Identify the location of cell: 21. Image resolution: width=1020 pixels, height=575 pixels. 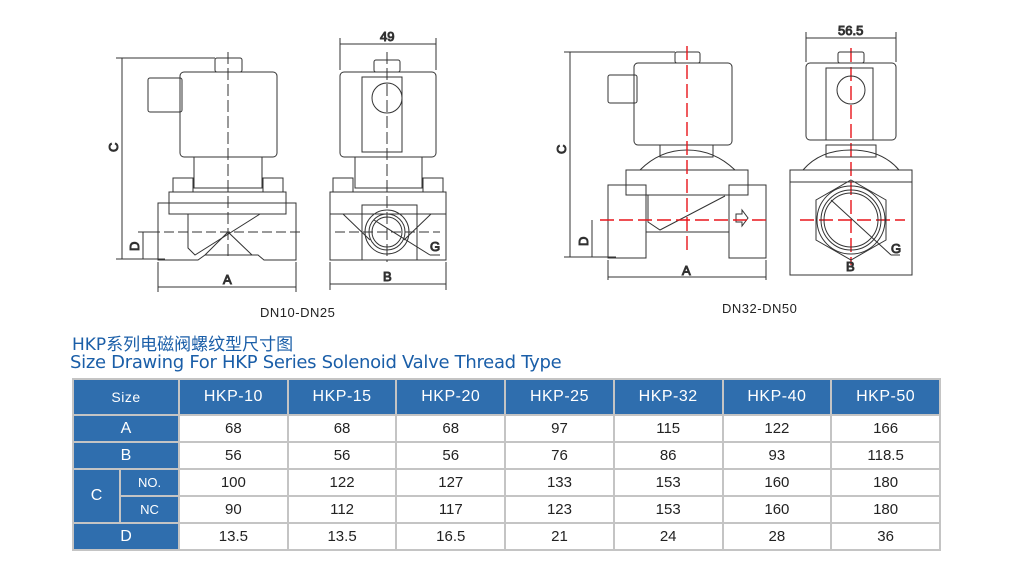
(559, 536).